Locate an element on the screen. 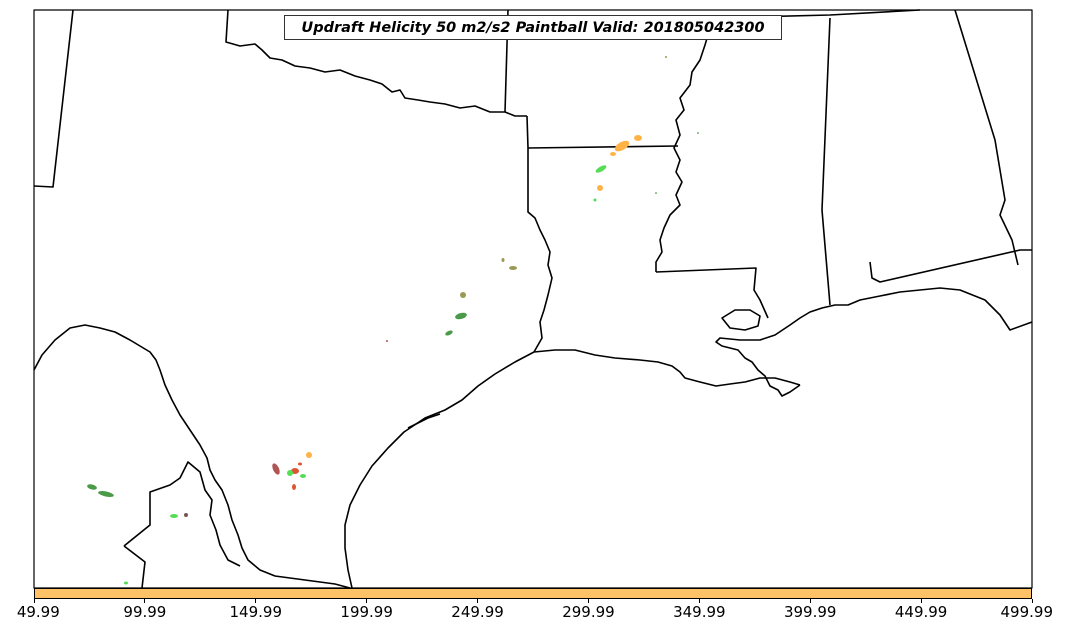  red-river-border is located at coordinates (376, 63).